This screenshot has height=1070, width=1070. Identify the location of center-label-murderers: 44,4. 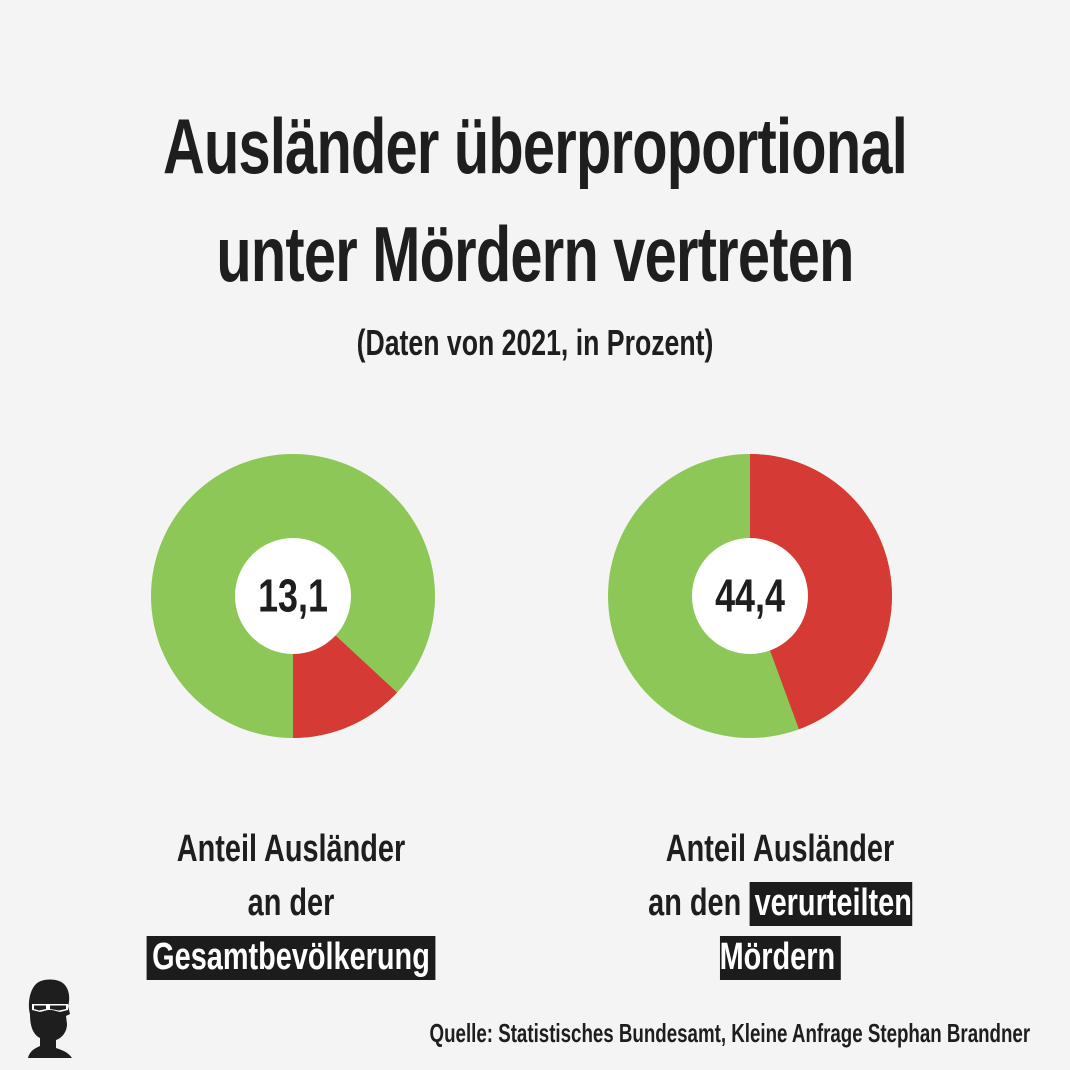
(750, 595).